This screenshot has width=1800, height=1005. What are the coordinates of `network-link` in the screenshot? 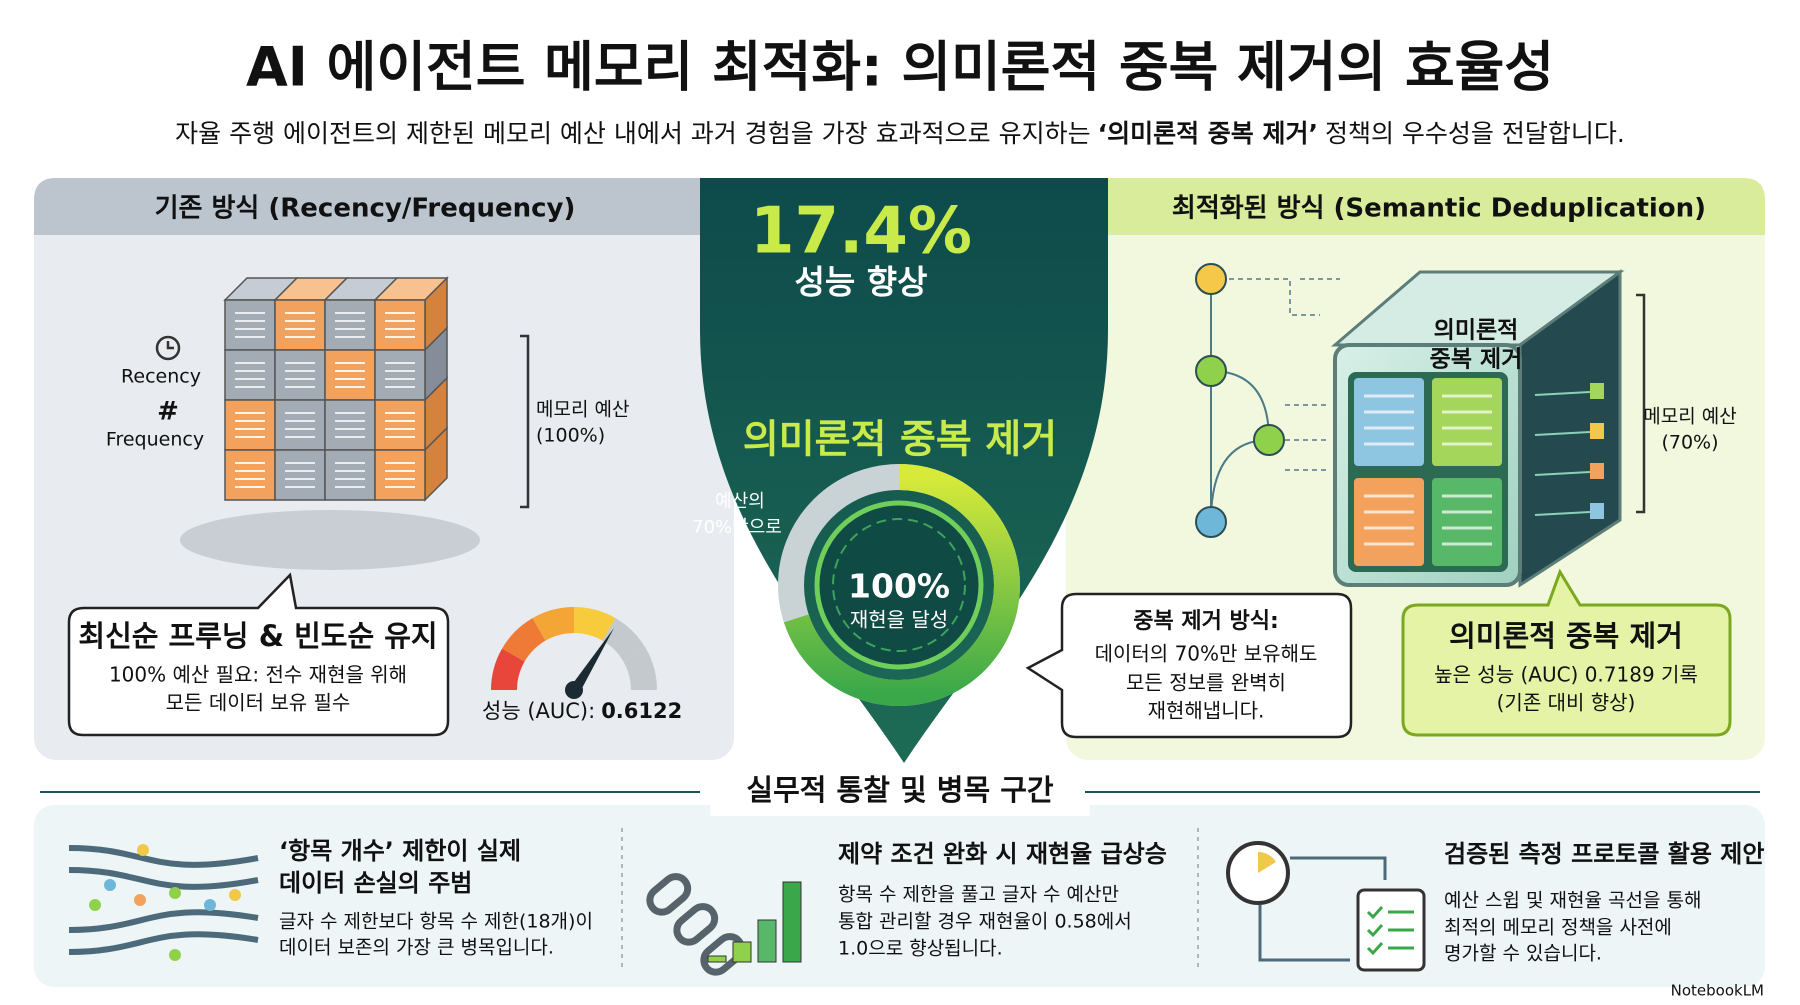 It's located at (1275, 297).